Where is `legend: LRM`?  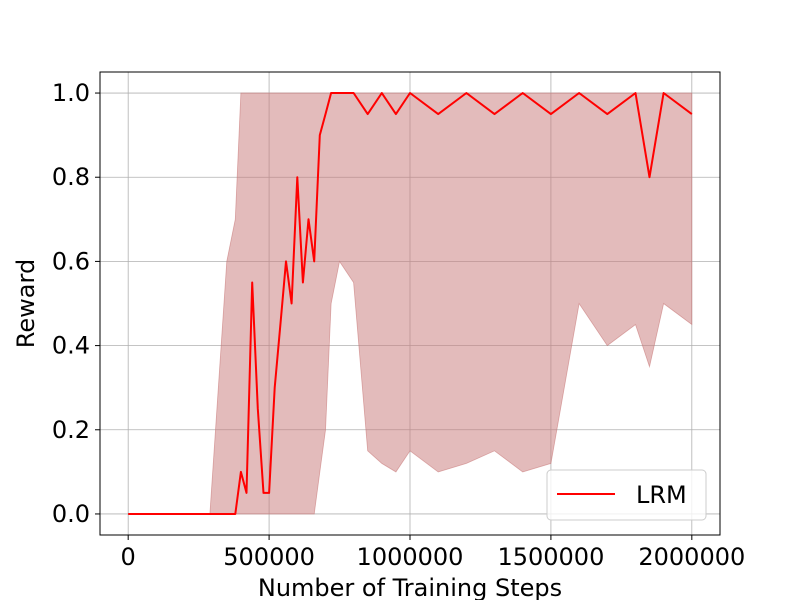 legend: LRM is located at coordinates (626, 495).